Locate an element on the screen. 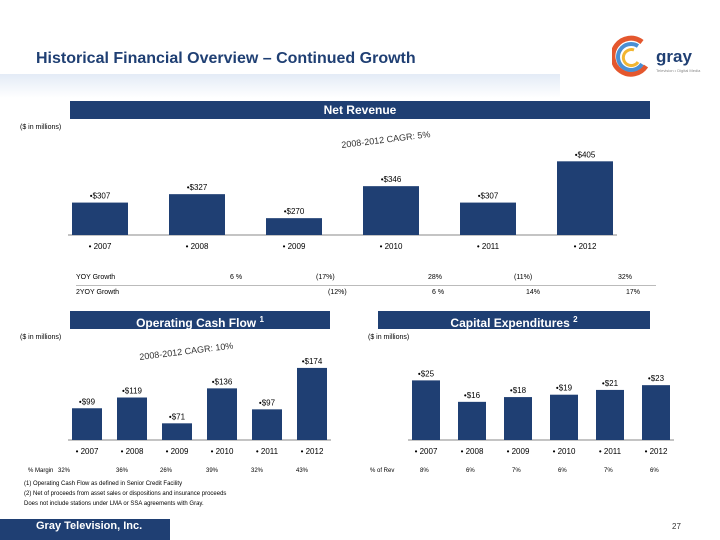  ocf-margin-0: 32% is located at coordinates (64, 471).